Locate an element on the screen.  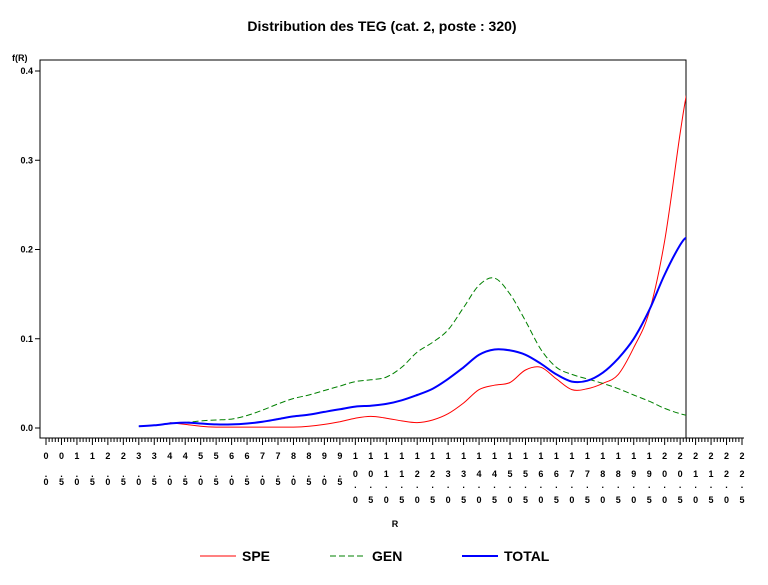
y-tick-label: 0.4 is located at coordinates (26, 71).